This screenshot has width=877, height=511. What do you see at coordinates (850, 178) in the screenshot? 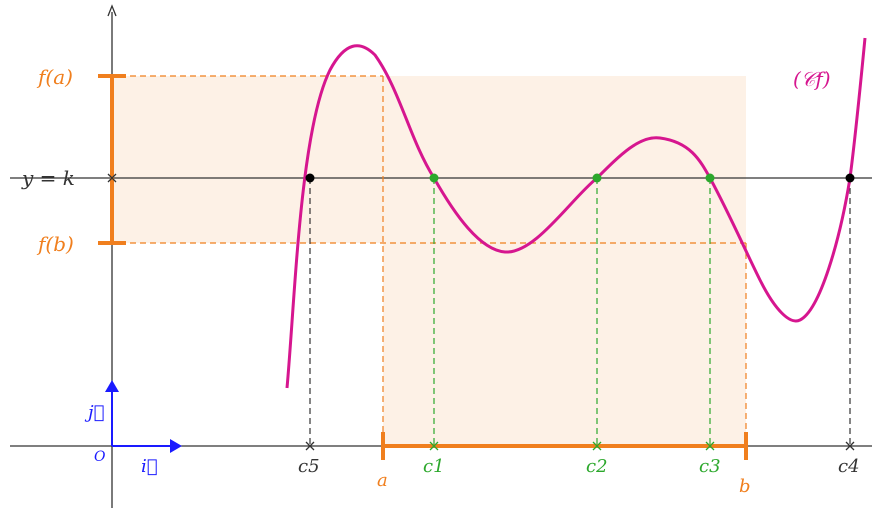
I see `point-c4` at bounding box center [850, 178].